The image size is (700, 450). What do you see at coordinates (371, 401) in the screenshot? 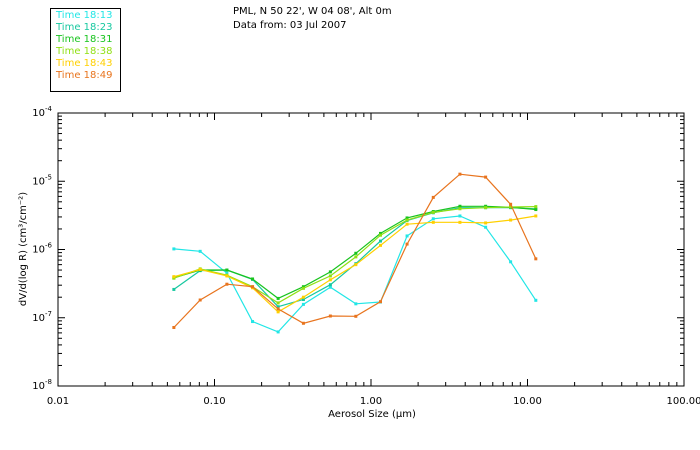
I see `x-tick-label: 1.00` at bounding box center [371, 401].